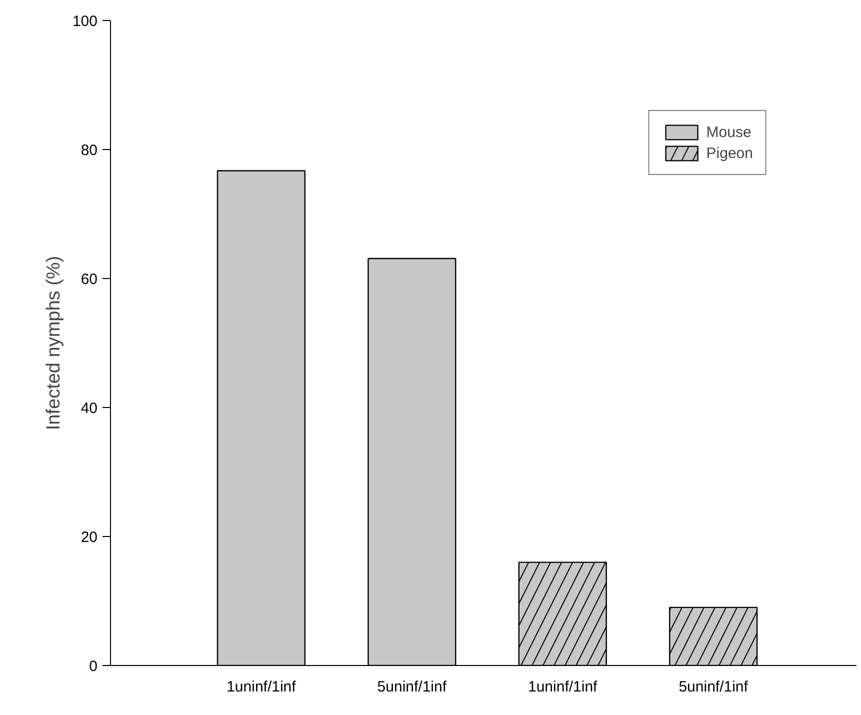  Describe the element at coordinates (89, 408) in the screenshot. I see `y-tick-label: 40` at that location.